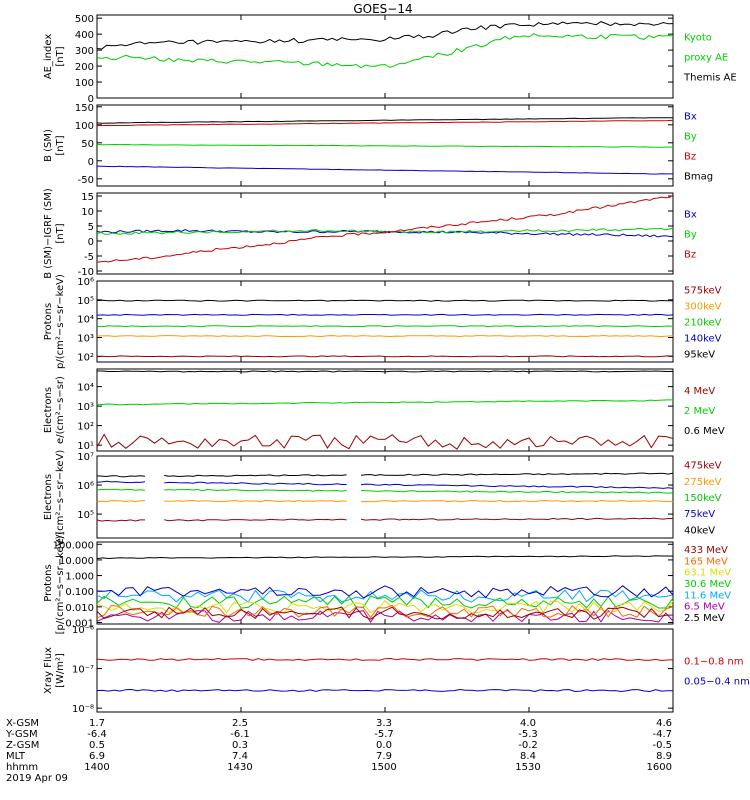 This screenshot has width=750, height=800. What do you see at coordinates (83, 630) in the screenshot?
I see `y-tick-label: 10⁻⁶` at bounding box center [83, 630].